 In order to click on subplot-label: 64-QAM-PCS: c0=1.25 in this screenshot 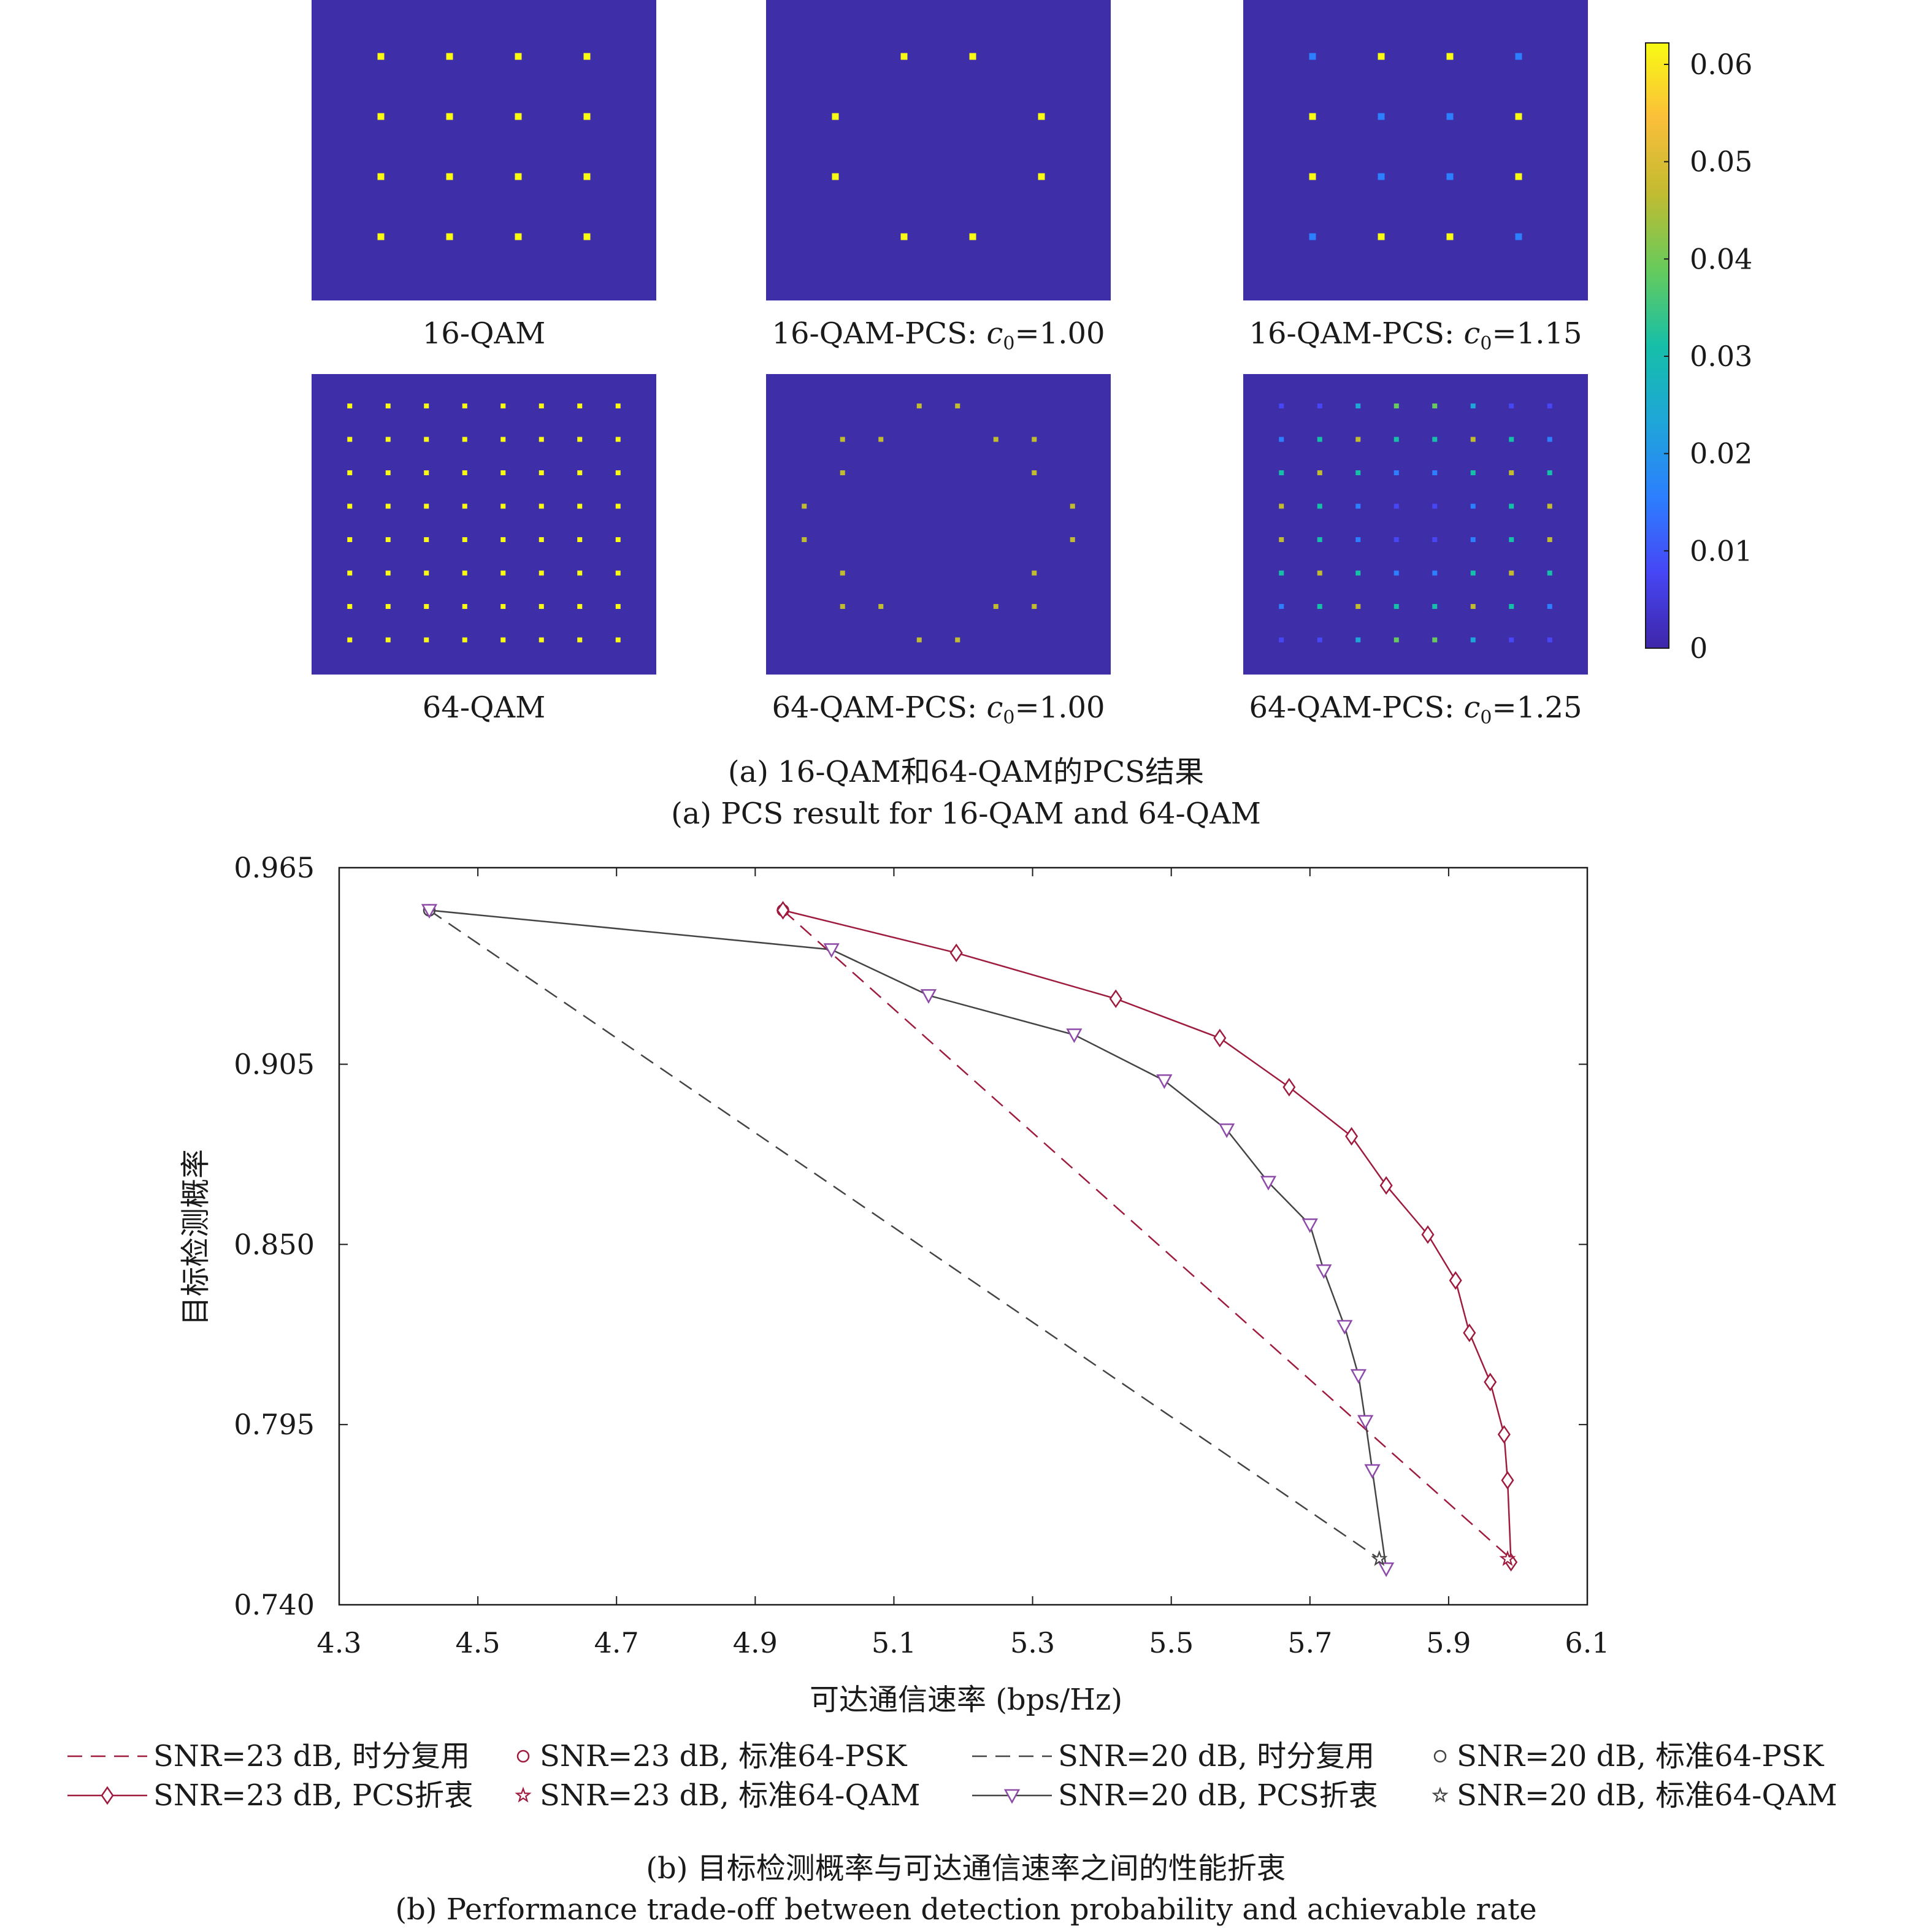, I will do `click(1415, 709)`.